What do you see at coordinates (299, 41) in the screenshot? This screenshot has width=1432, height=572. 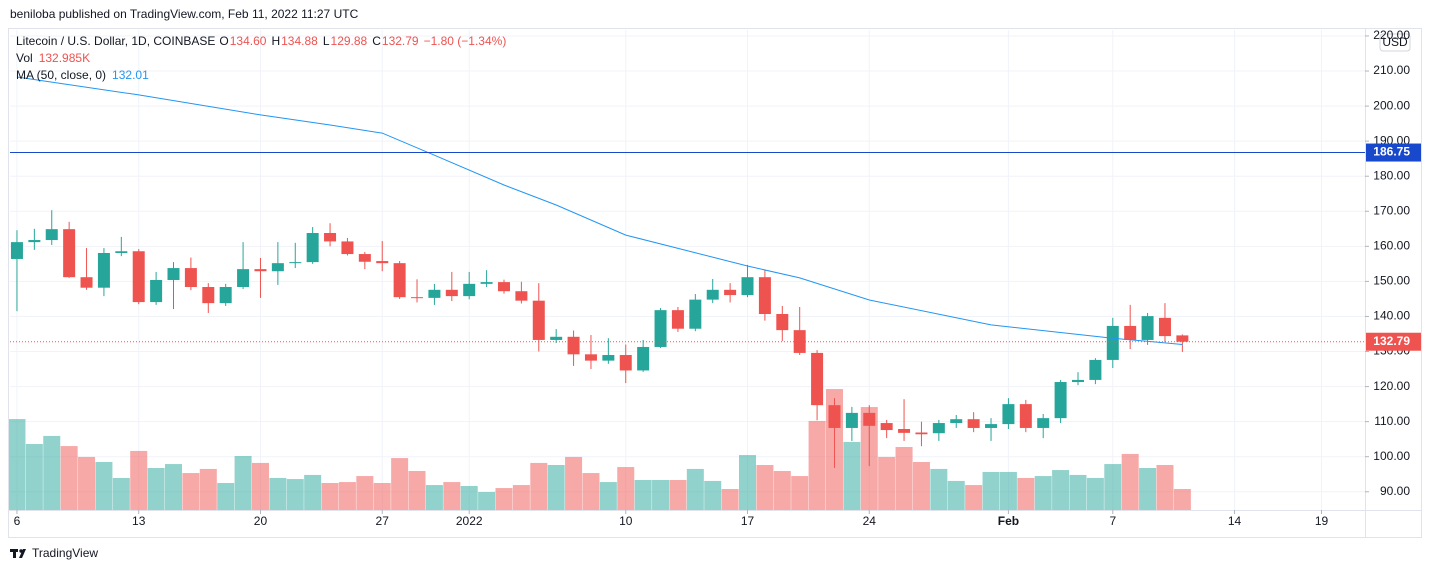 I see `legend-value: 134.88` at bounding box center [299, 41].